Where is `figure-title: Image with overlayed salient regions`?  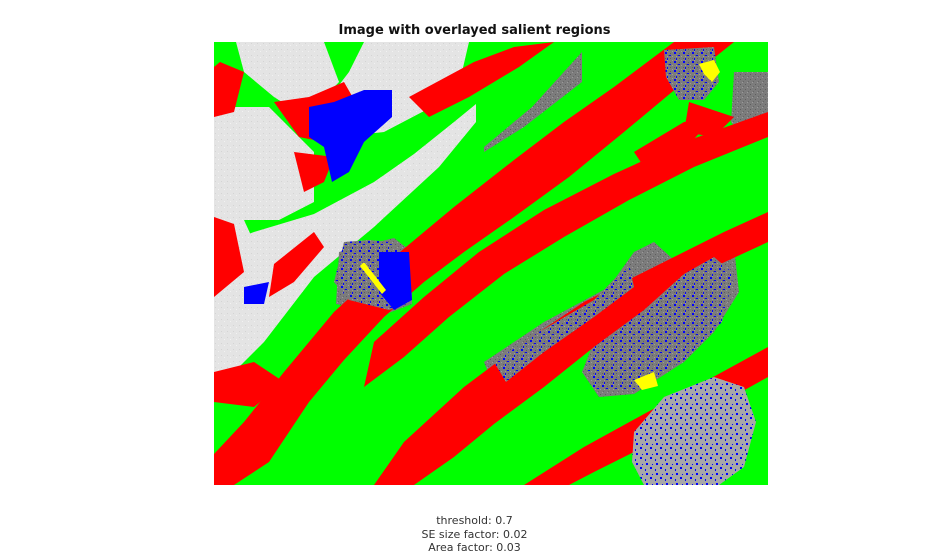 figure-title: Image with overlayed salient regions is located at coordinates (474, 30).